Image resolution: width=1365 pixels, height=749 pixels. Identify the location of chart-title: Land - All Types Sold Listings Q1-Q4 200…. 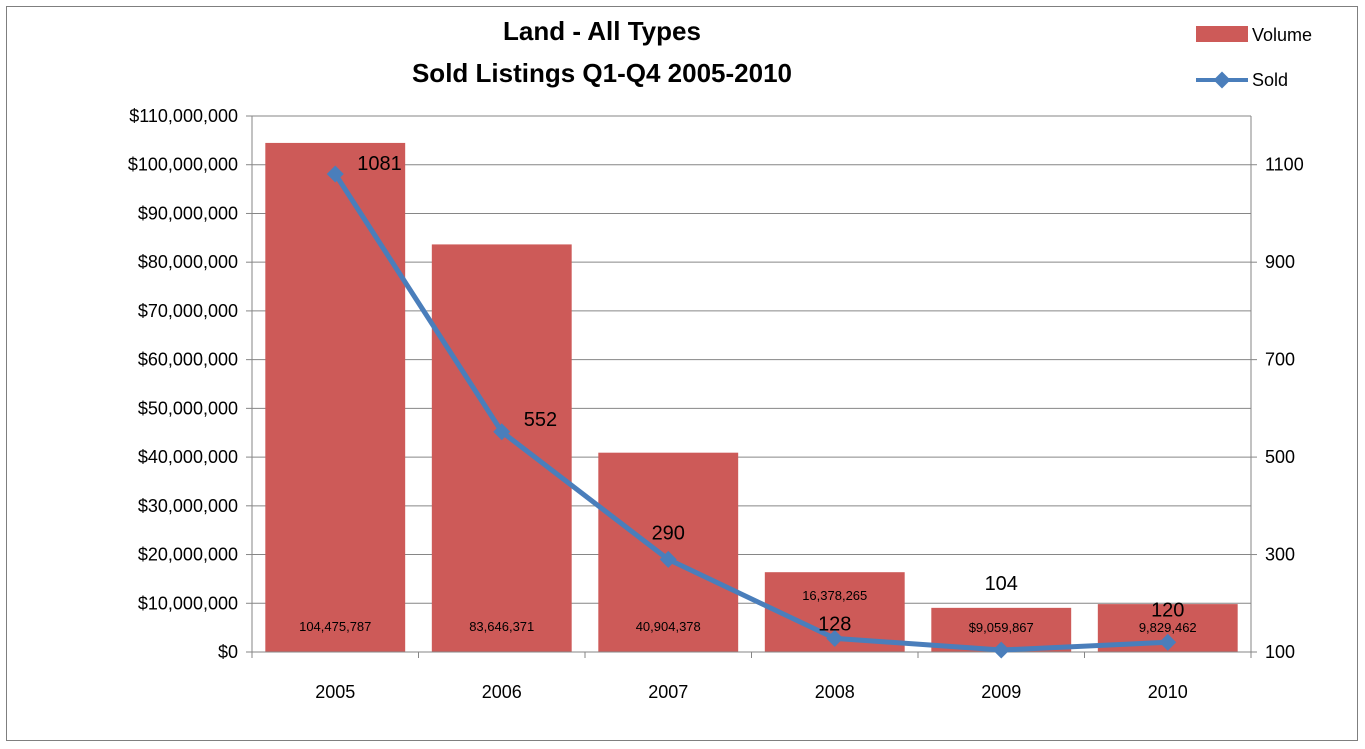
(602, 52).